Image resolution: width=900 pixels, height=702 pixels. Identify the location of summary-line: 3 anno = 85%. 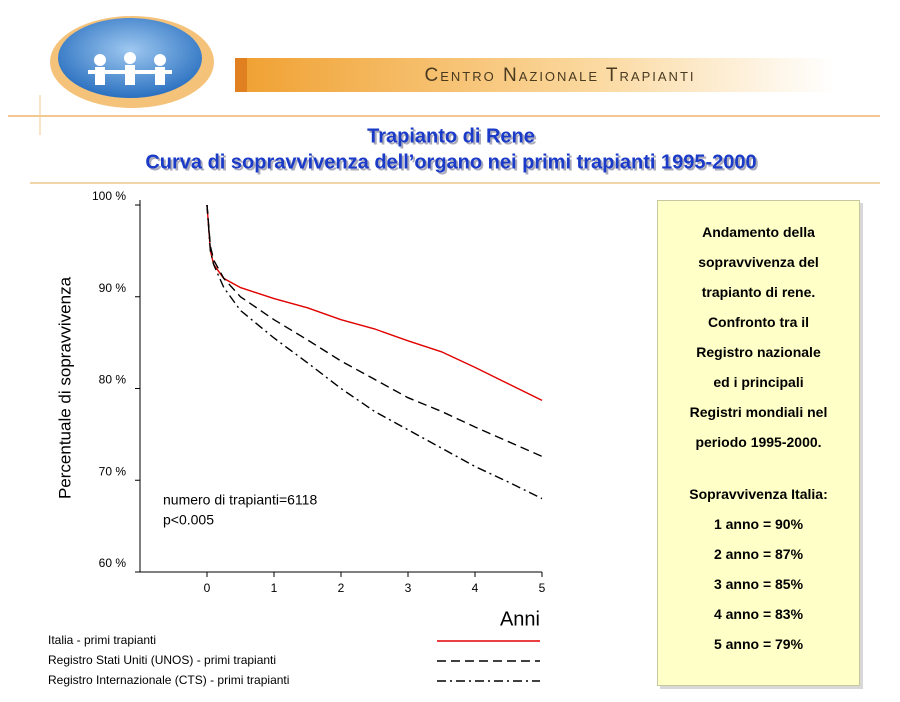
(758, 584).